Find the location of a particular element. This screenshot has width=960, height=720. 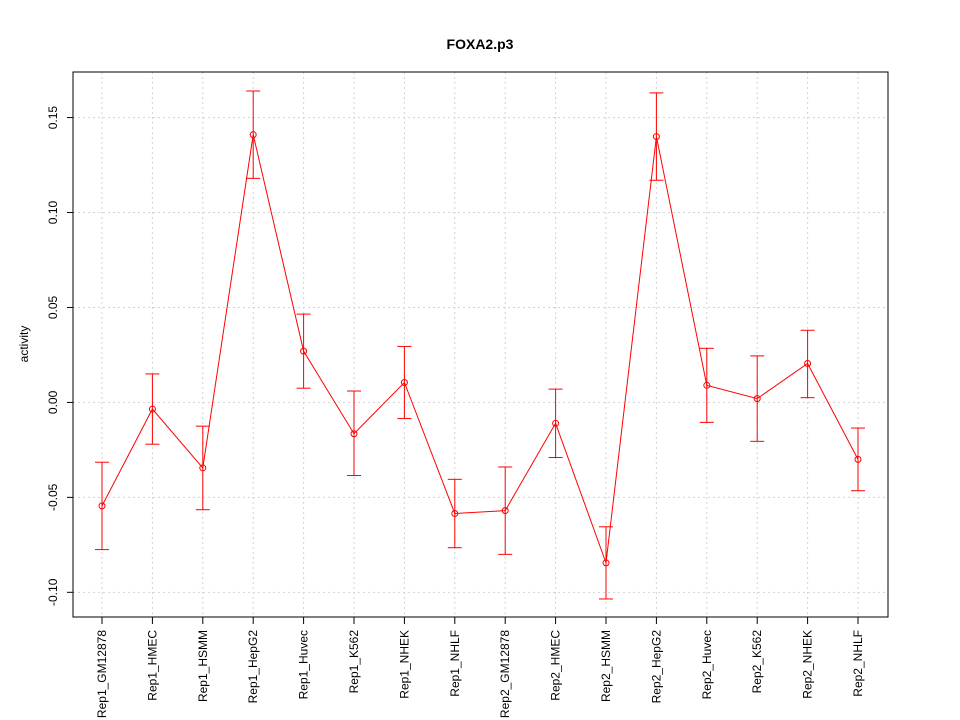

x-tick-label: Rep1_HSMM is located at coordinates (203, 666).